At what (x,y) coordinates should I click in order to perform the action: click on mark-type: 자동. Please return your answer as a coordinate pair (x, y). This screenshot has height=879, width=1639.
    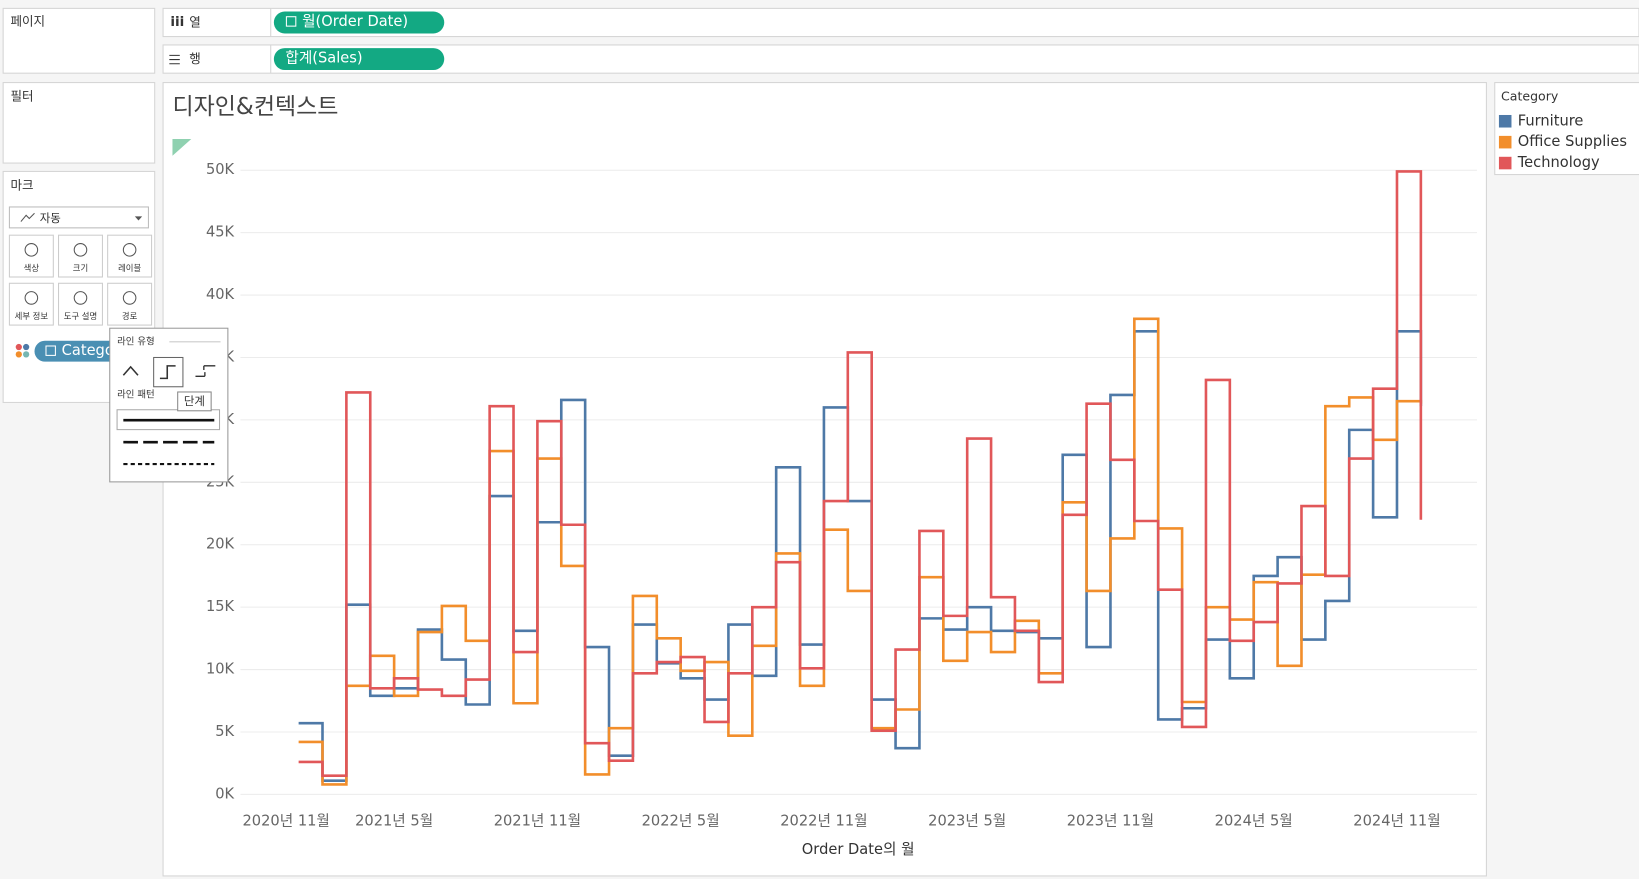
    Looking at the image, I should click on (50, 218).